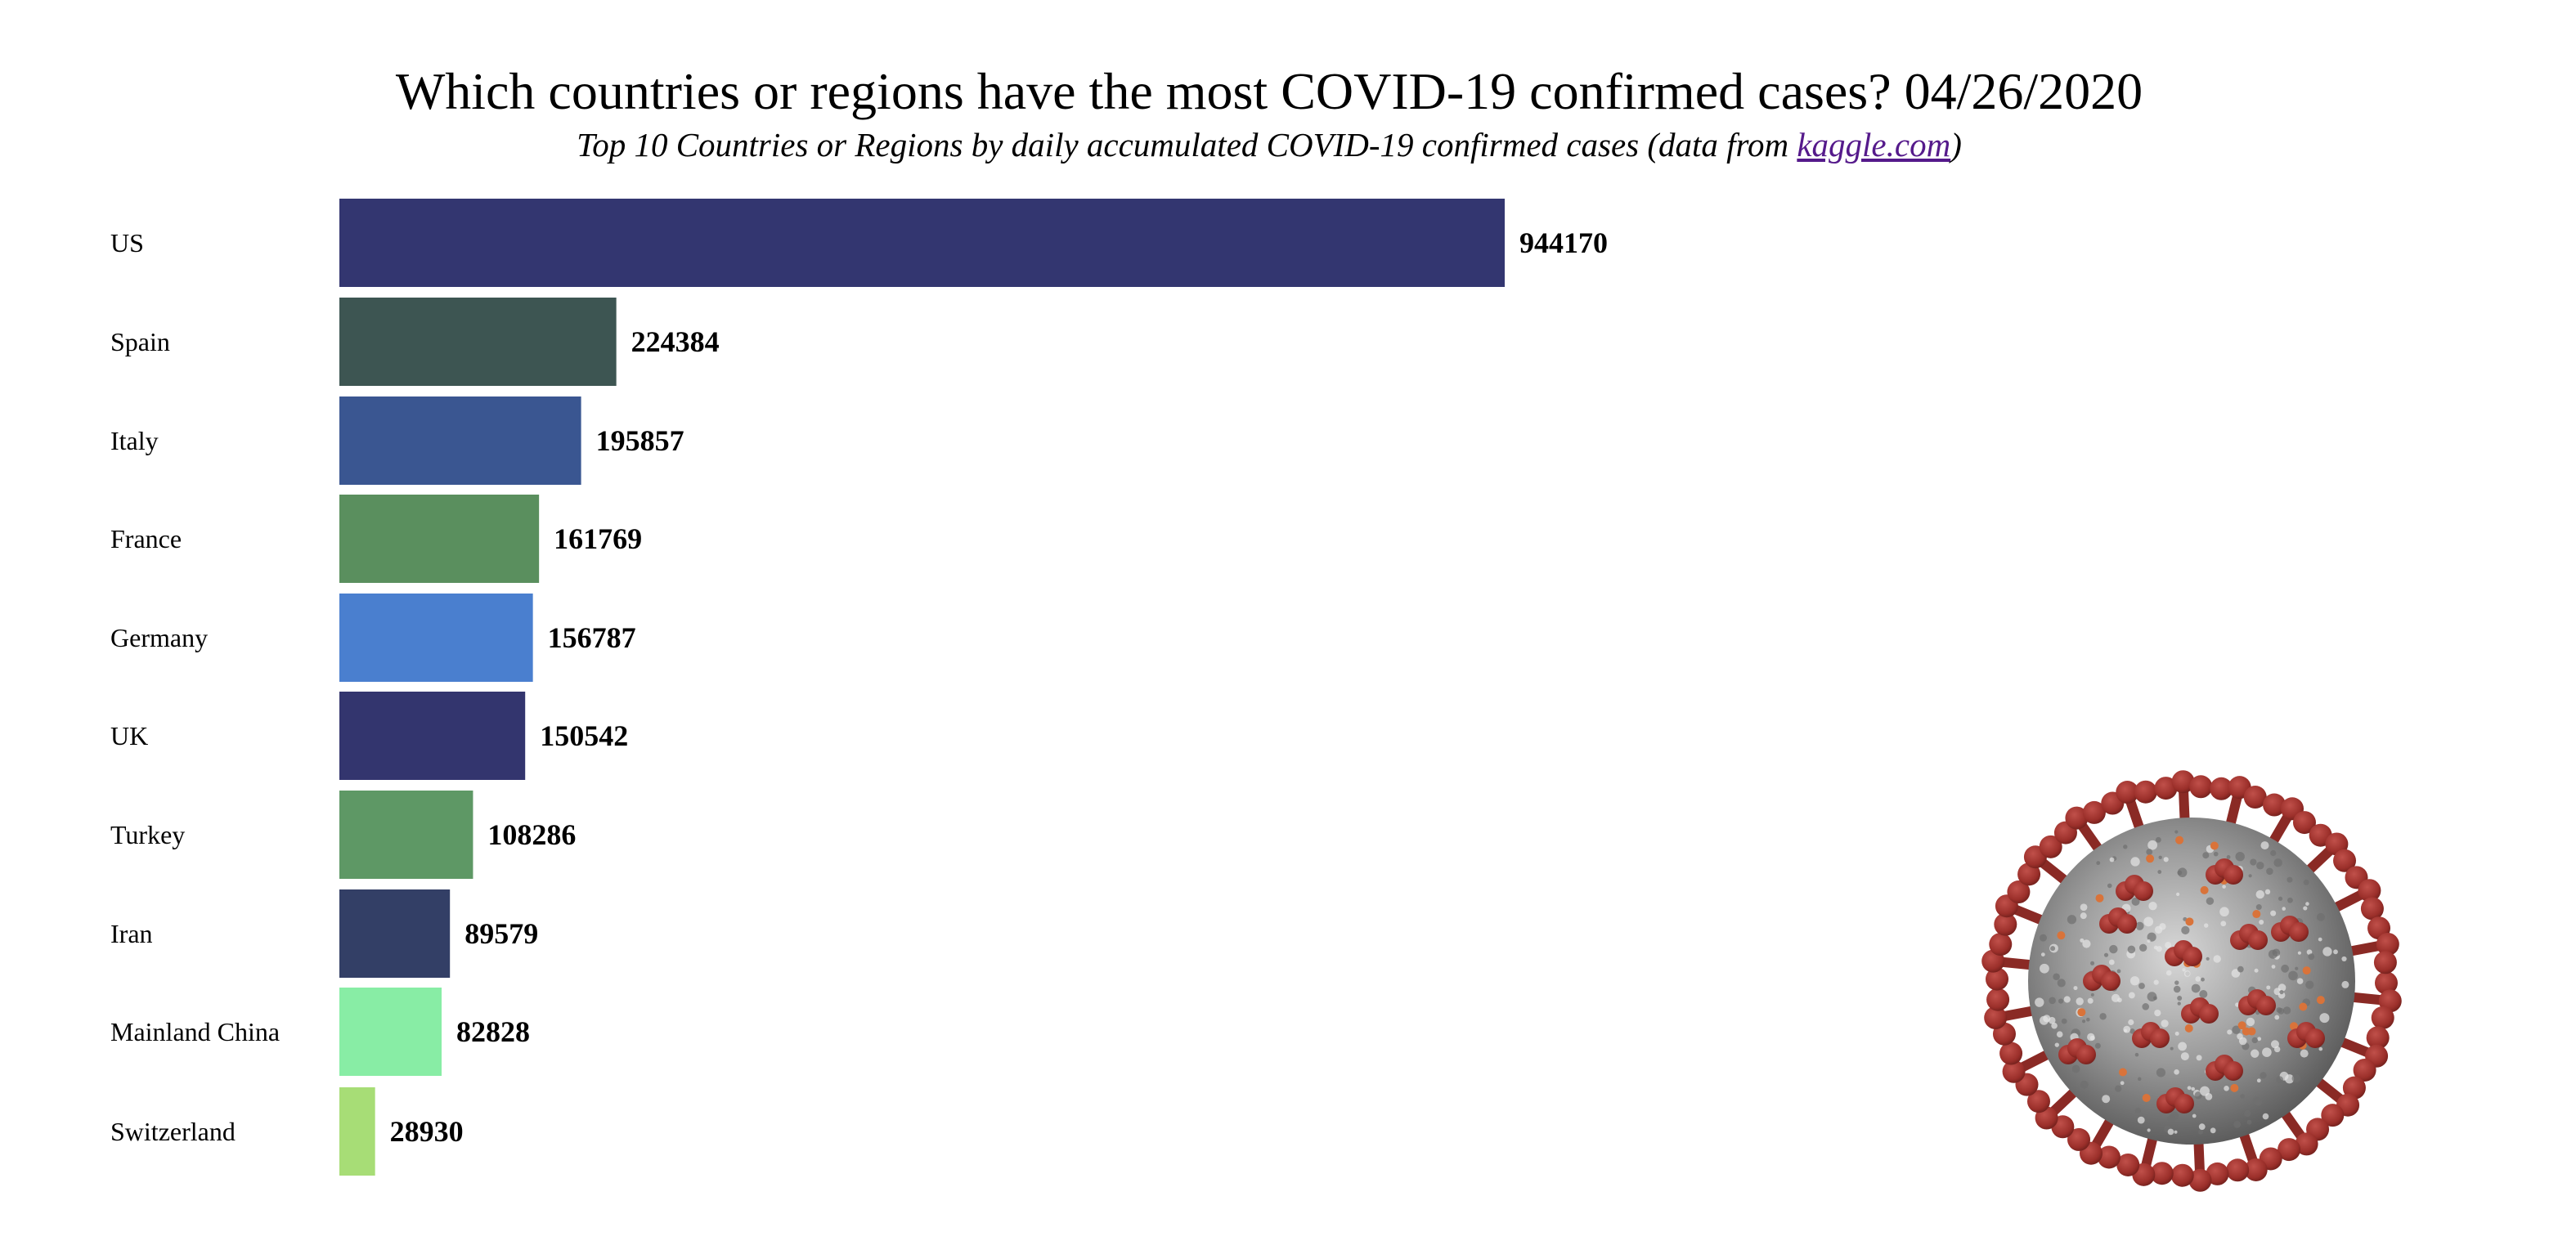 Image resolution: width=2576 pixels, height=1241 pixels. Describe the element at coordinates (501, 934) in the screenshot. I see `value-label: 89579` at that location.